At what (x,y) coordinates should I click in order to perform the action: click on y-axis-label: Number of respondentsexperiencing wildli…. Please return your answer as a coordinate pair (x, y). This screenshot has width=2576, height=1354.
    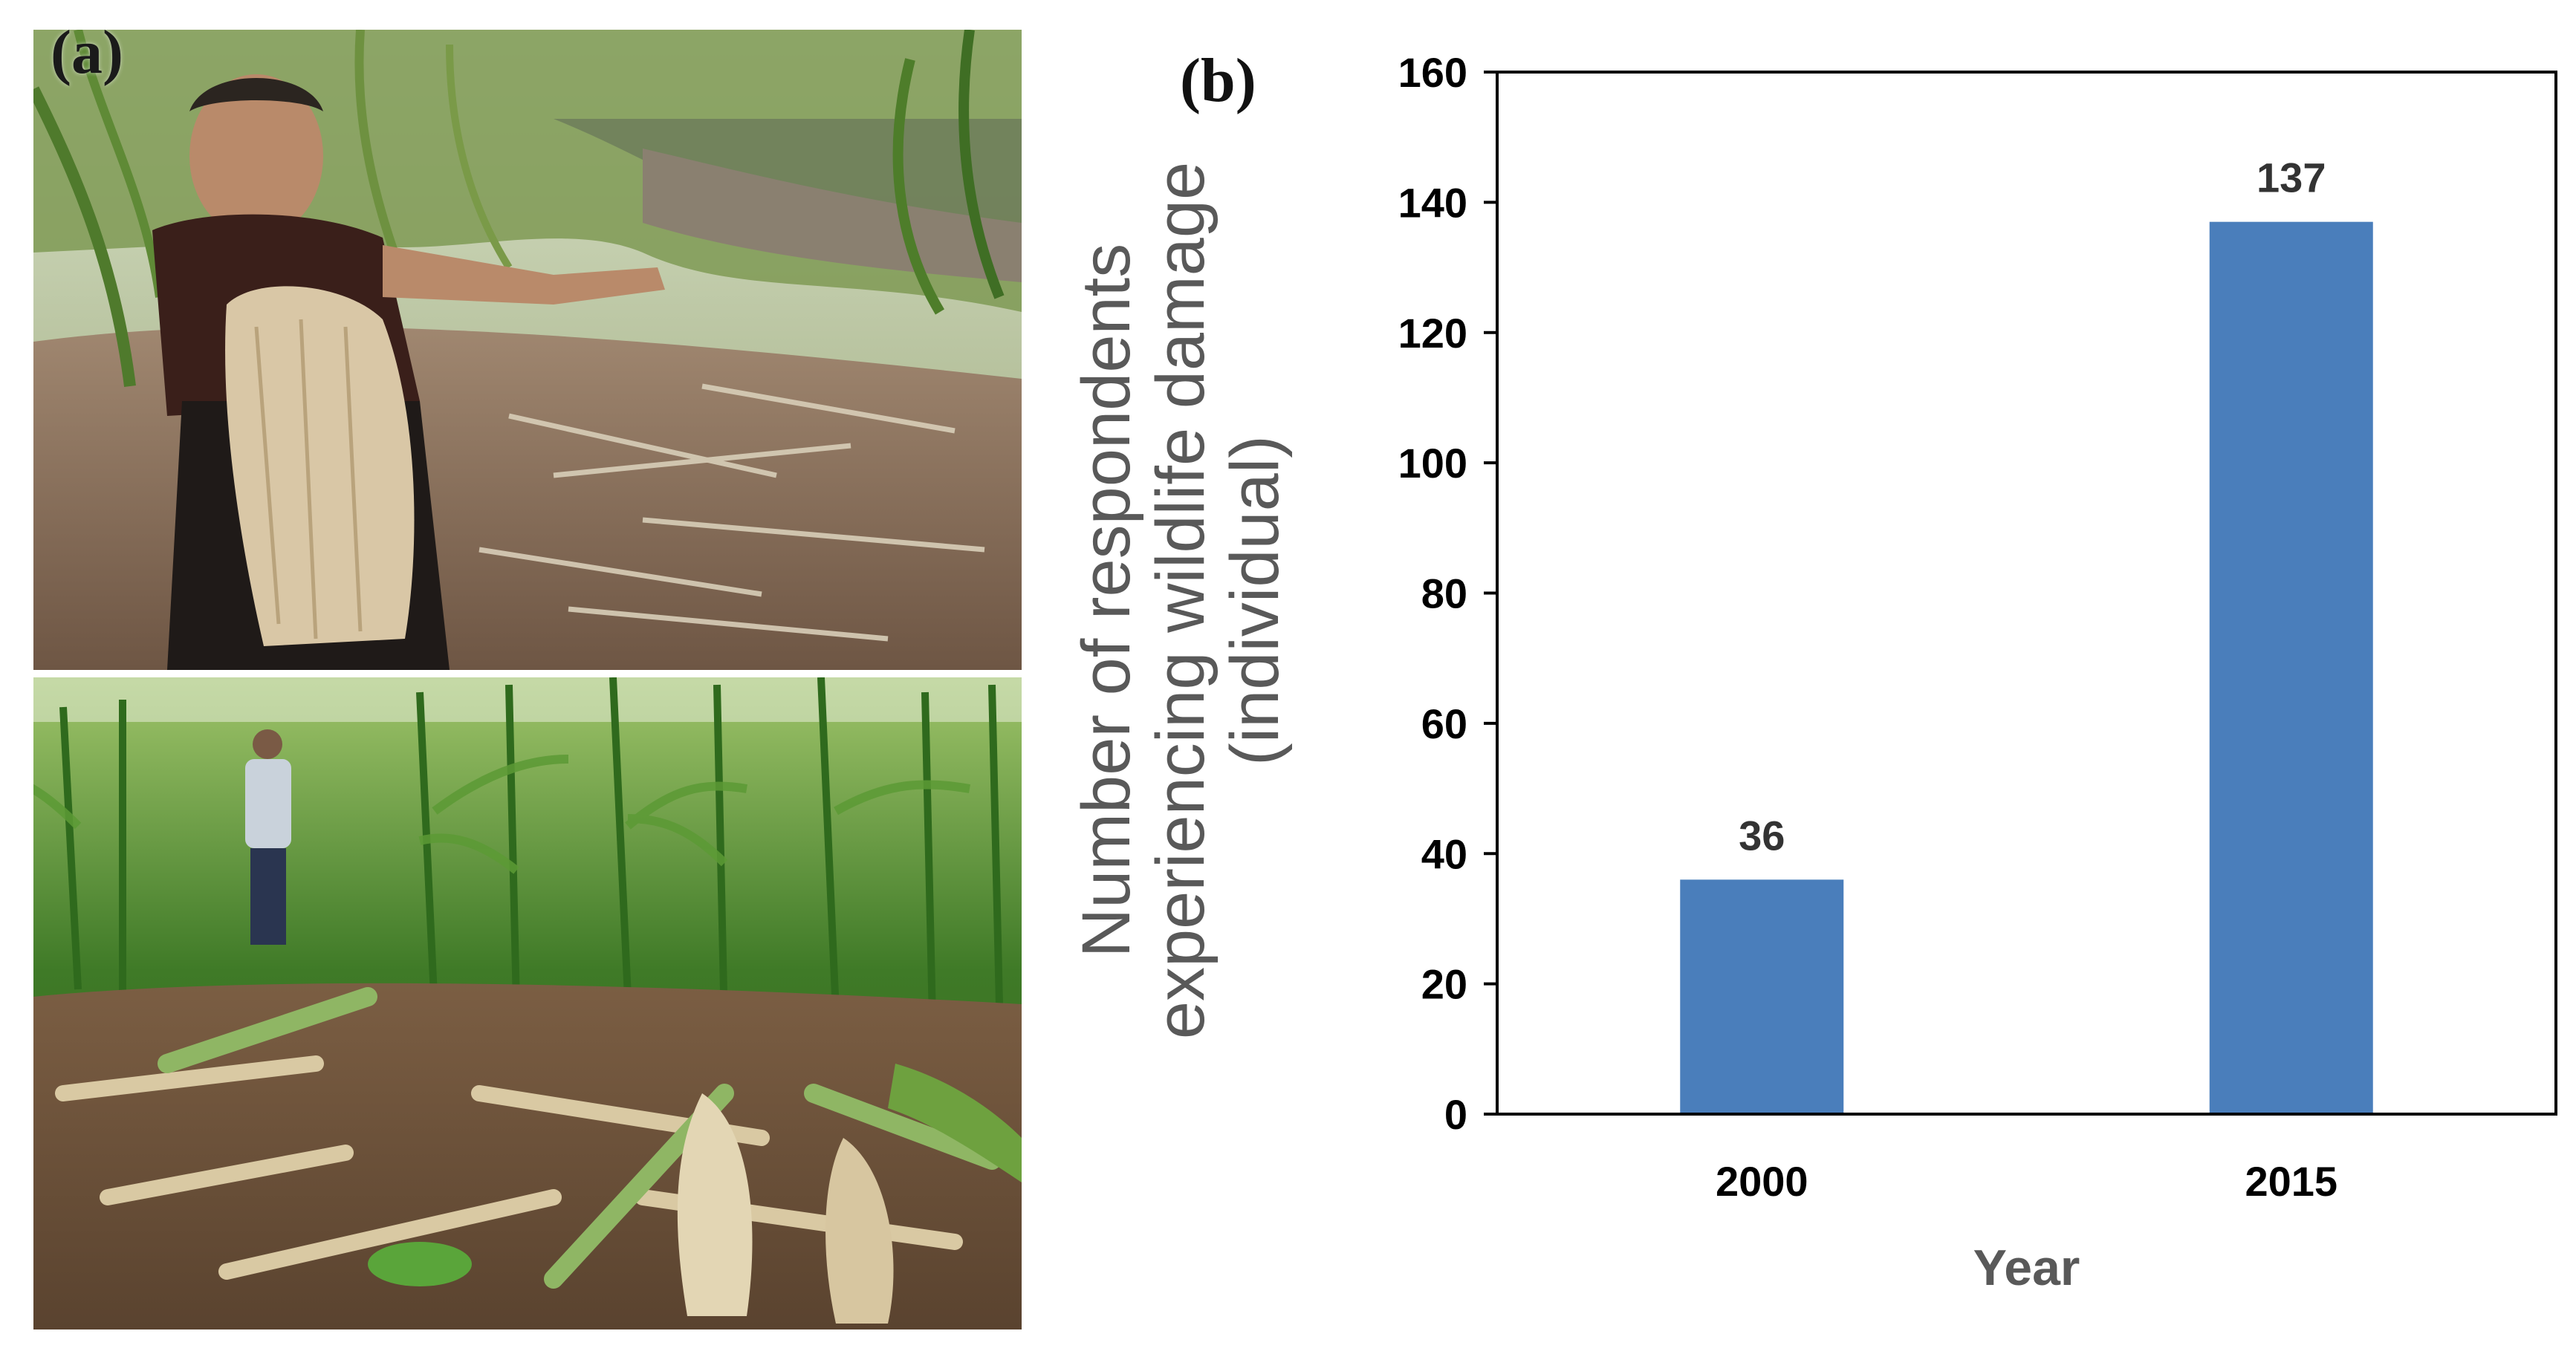
    Looking at the image, I should click on (1180, 600).